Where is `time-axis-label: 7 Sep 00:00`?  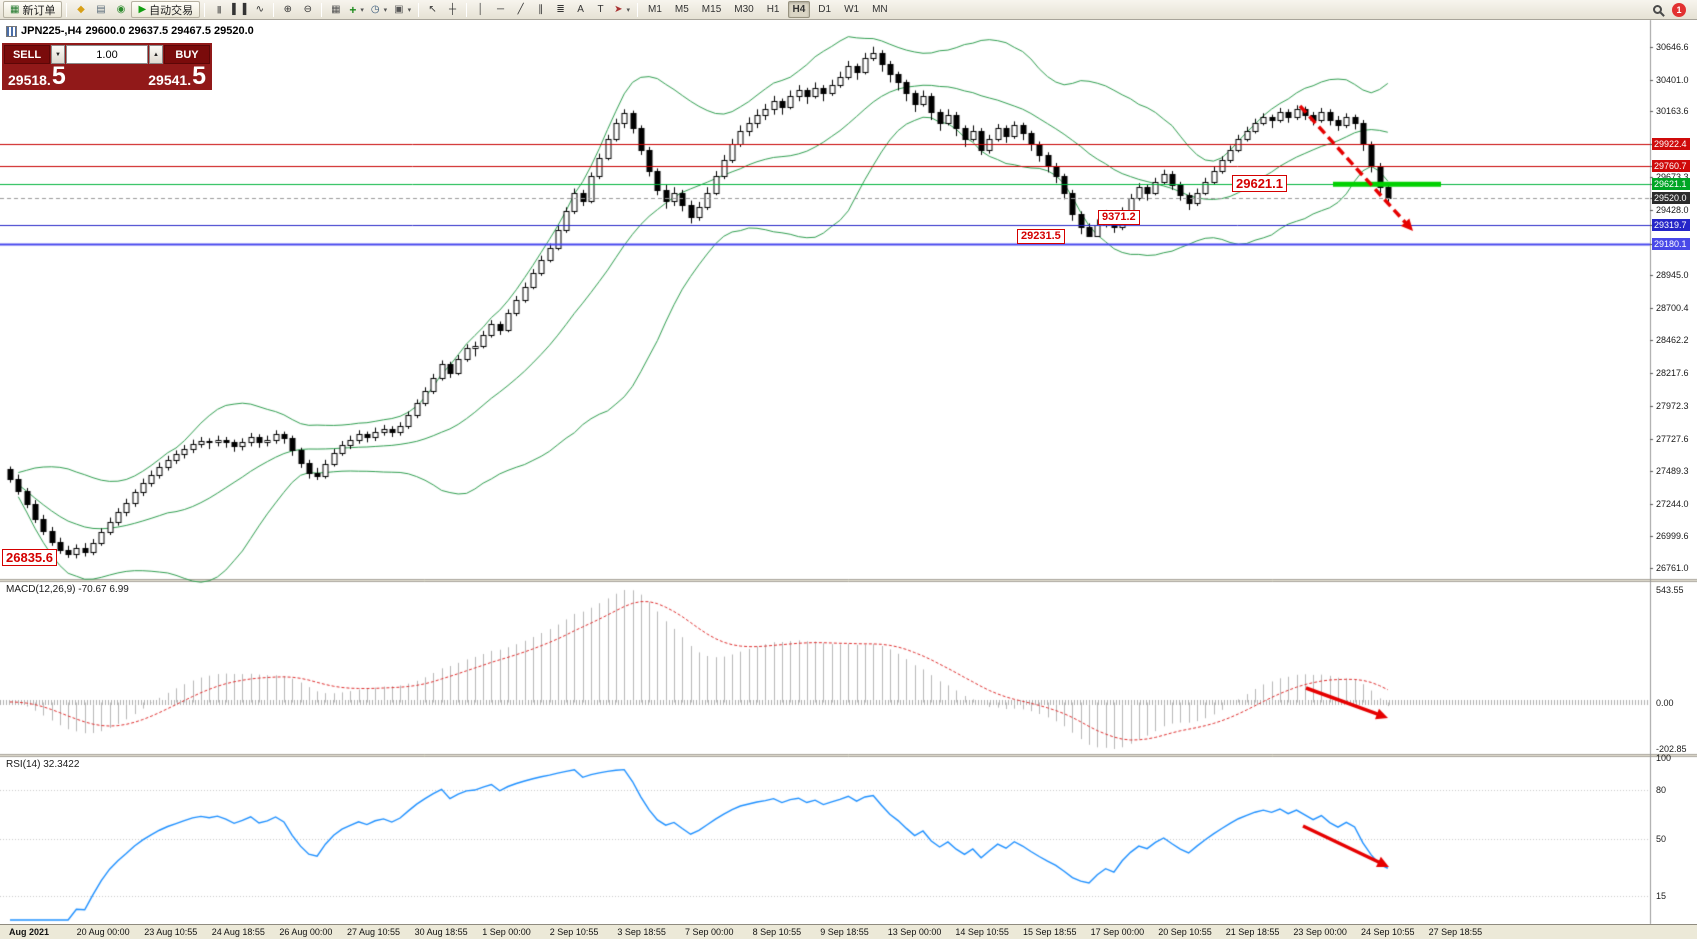
time-axis-label: 7 Sep 00:00 is located at coordinates (709, 932).